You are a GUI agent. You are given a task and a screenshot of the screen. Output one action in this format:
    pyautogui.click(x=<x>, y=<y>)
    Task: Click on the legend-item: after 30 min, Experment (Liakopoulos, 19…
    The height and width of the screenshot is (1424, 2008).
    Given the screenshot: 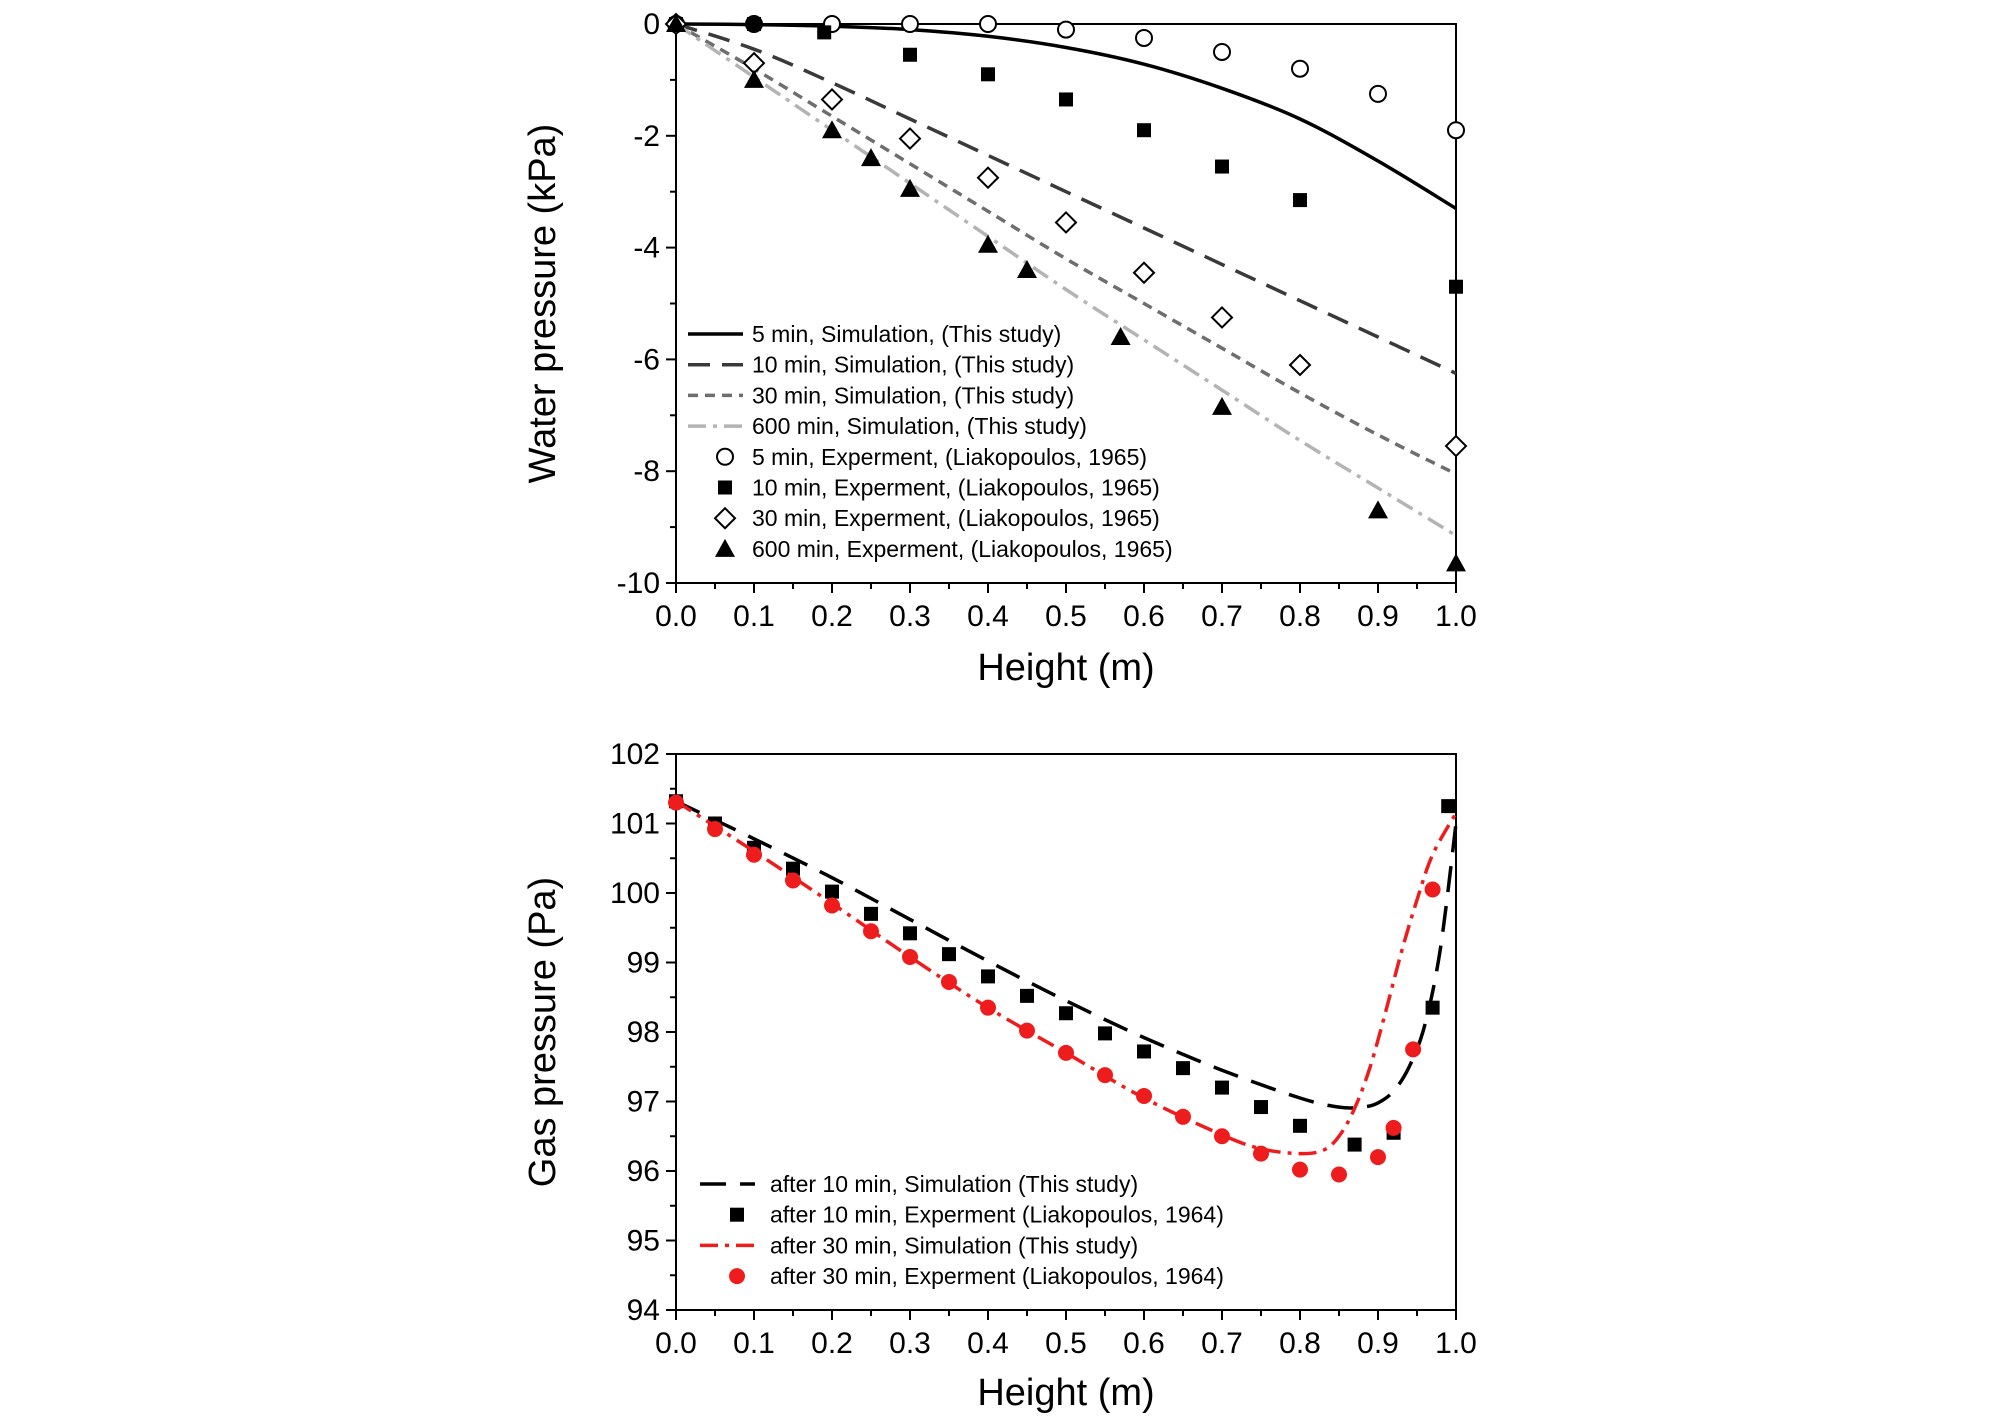 What is the action you would take?
    pyautogui.click(x=976, y=1276)
    